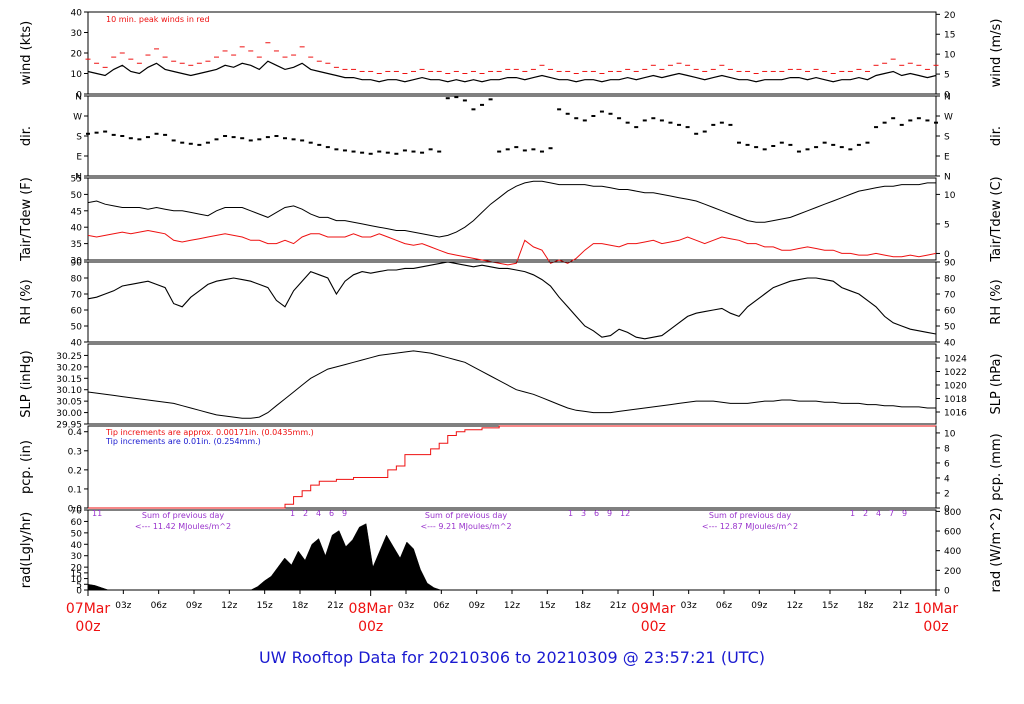 The image size is (1024, 704). What do you see at coordinates (79, 96) in the screenshot?
I see `wind-left-tick-label: 0` at bounding box center [79, 96].